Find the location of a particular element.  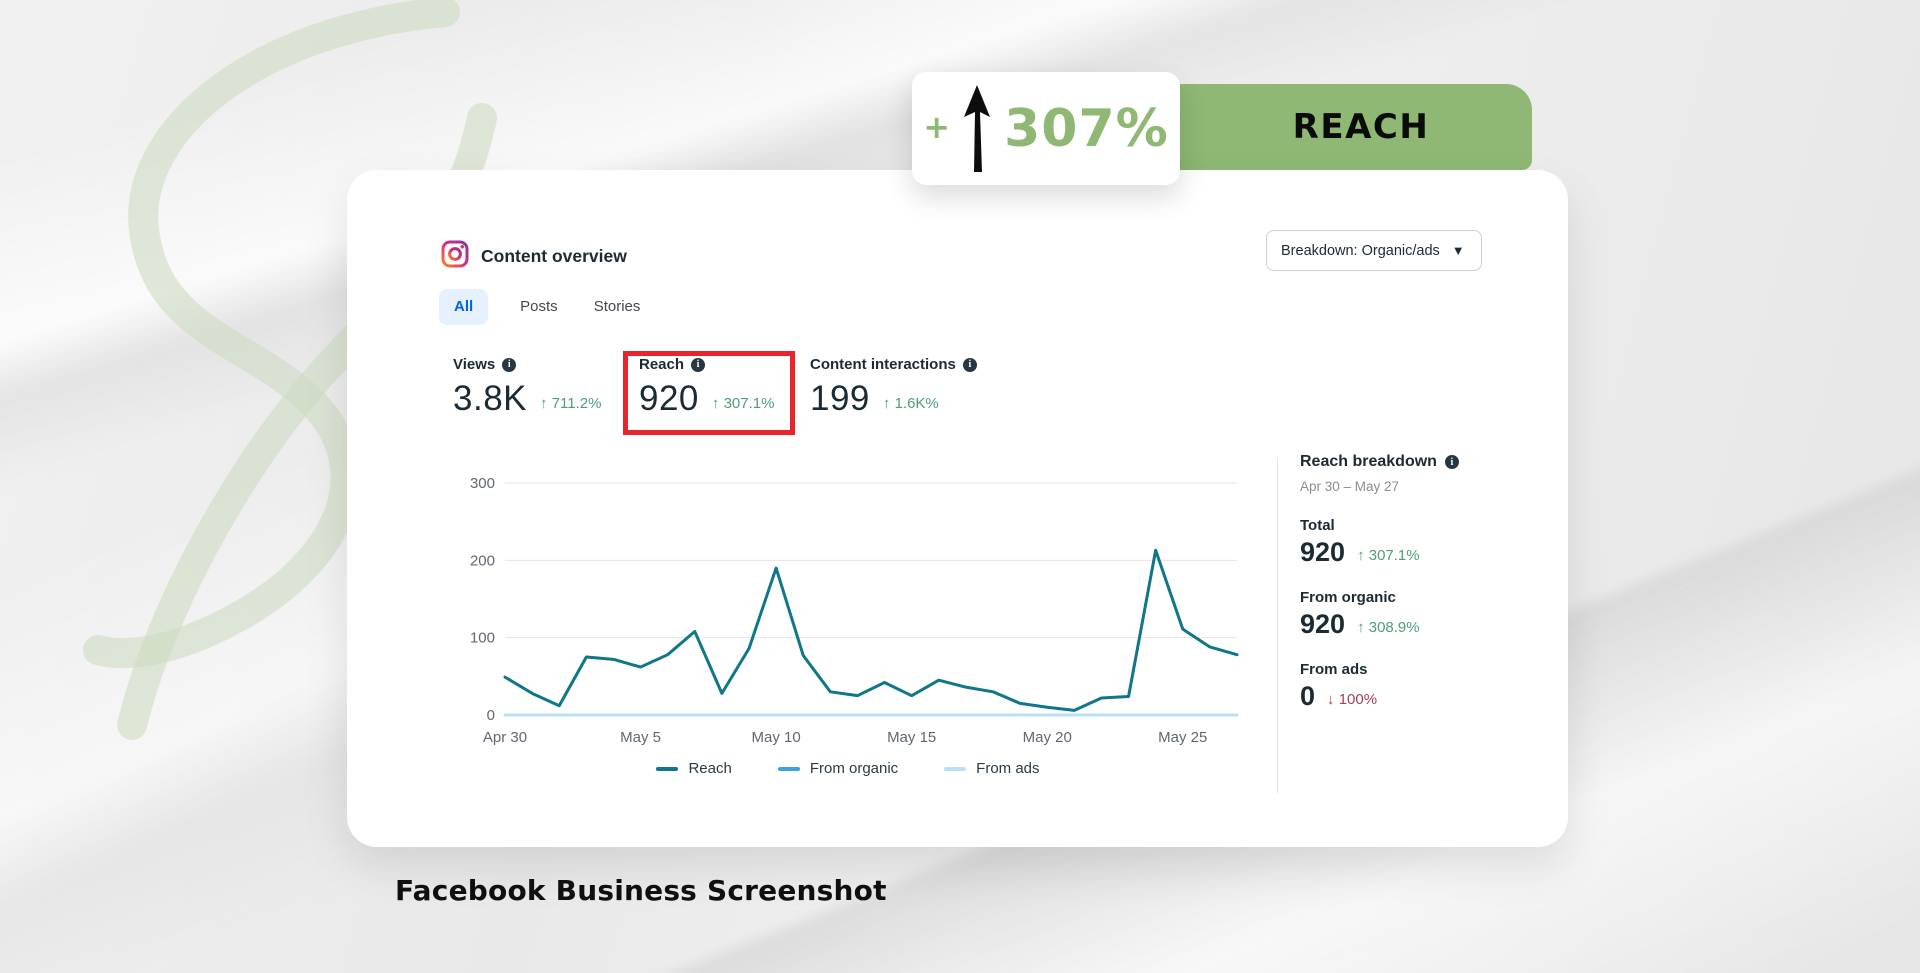

instagram-icon is located at coordinates (455, 254).